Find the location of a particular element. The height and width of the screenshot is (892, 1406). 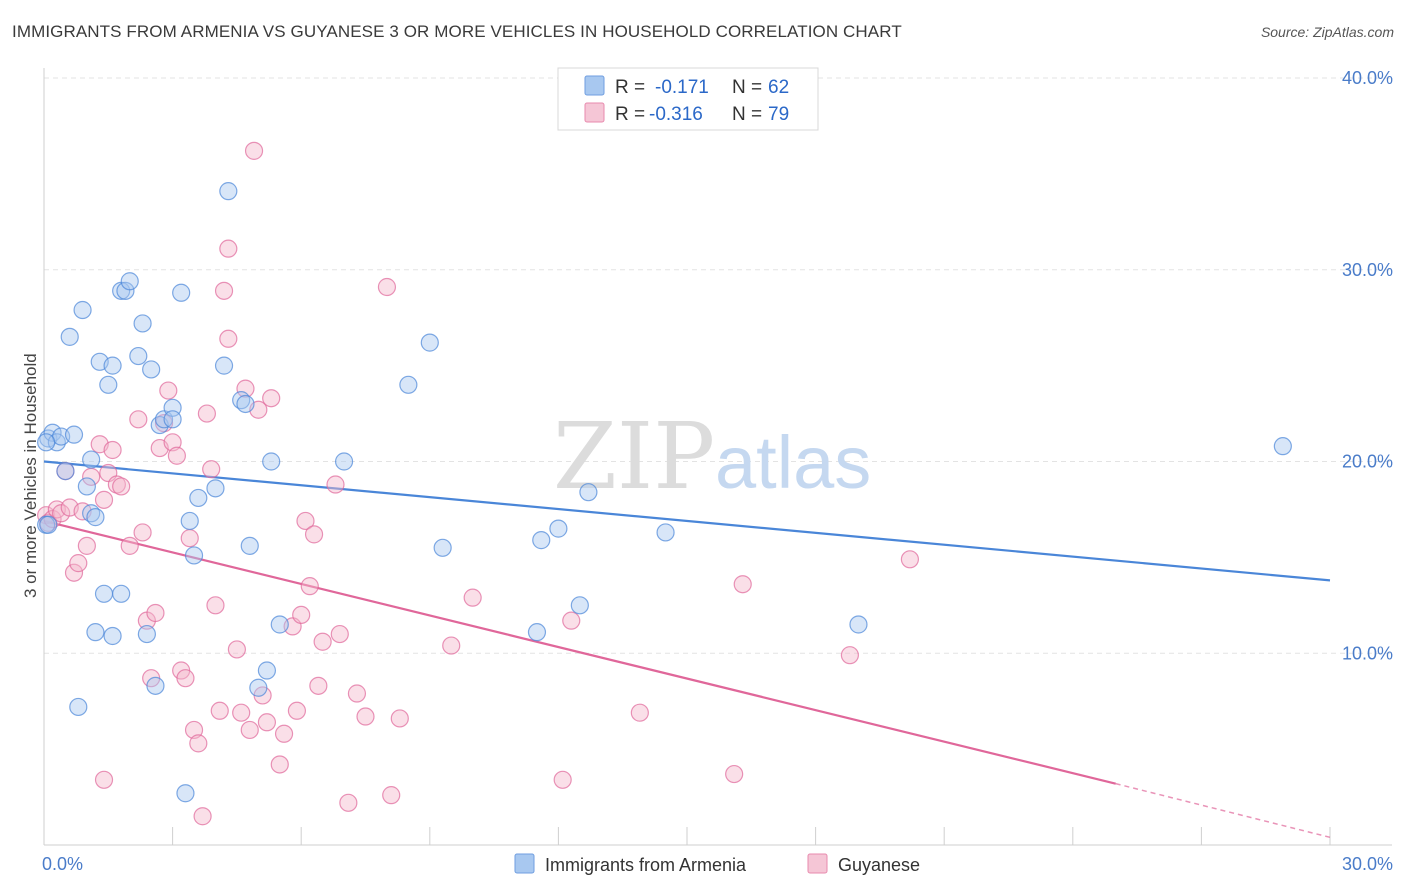

legend-n-label-armenia: N = is located at coordinates (747, 87).